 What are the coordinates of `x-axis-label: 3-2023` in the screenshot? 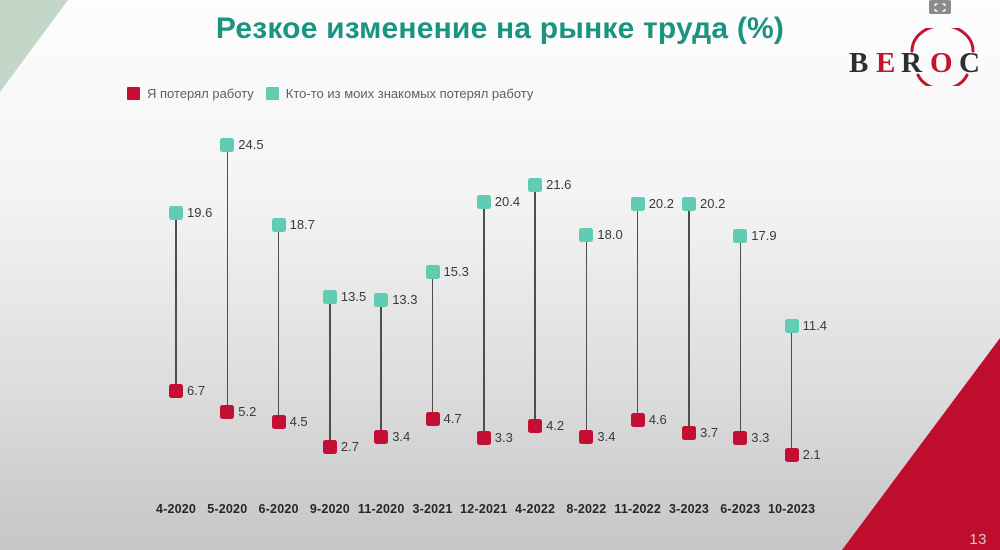 It's located at (689, 509).